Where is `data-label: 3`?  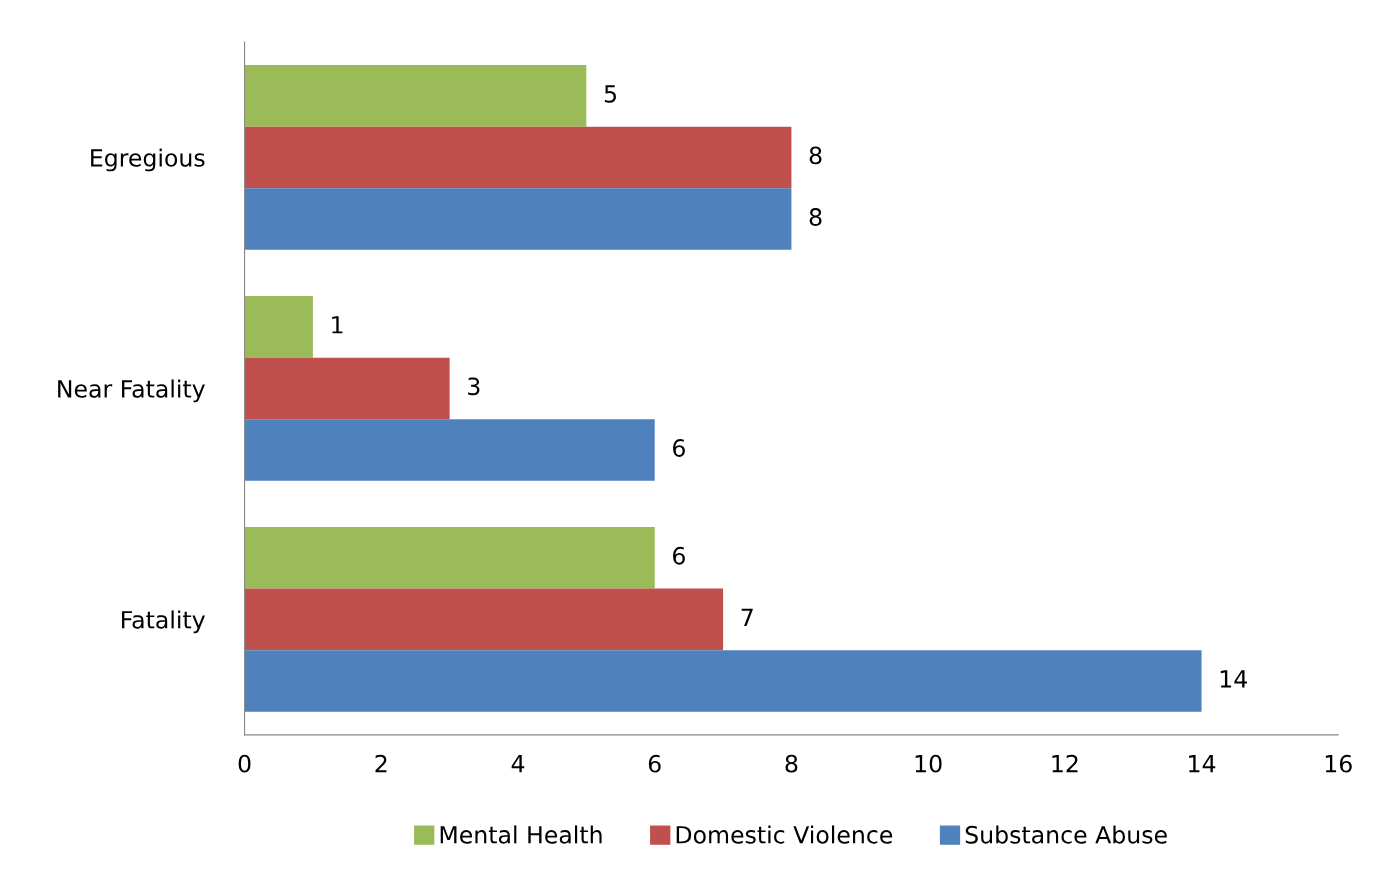
data-label: 3 is located at coordinates (474, 386).